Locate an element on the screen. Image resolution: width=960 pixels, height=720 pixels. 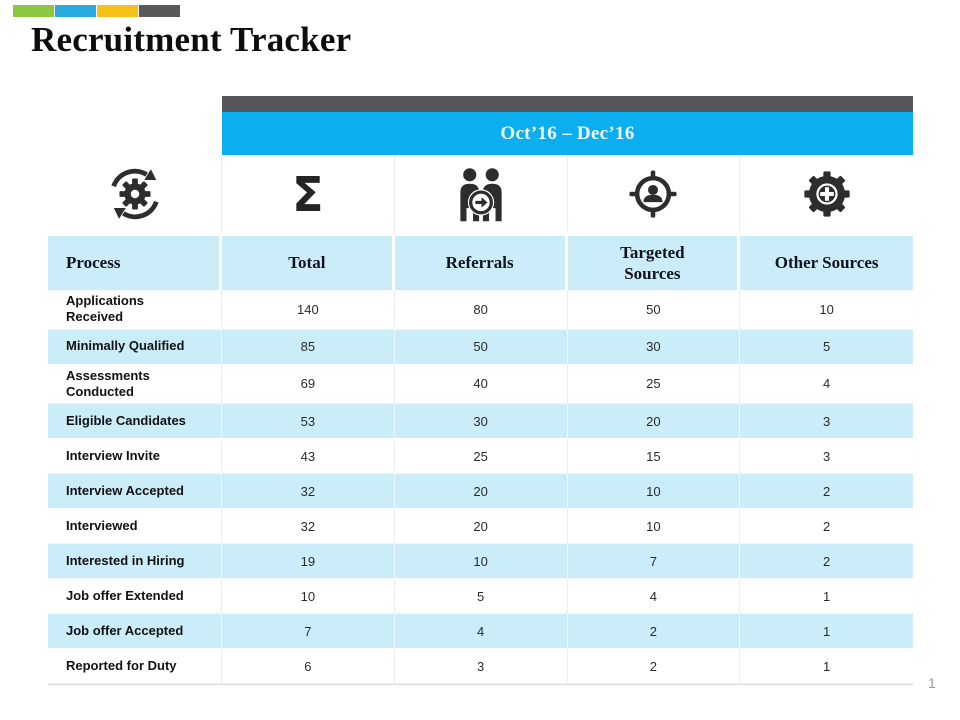
row-label: Applications Received is located at coordinates (135, 309).